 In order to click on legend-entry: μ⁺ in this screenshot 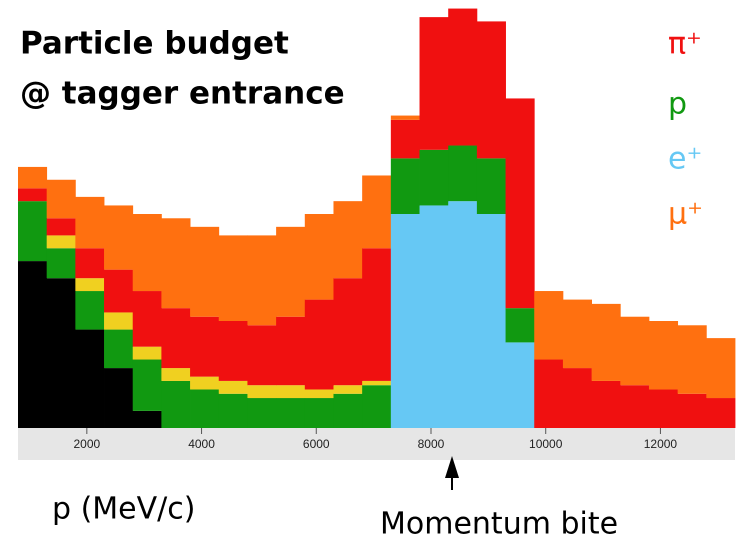, I will do `click(685, 214)`.